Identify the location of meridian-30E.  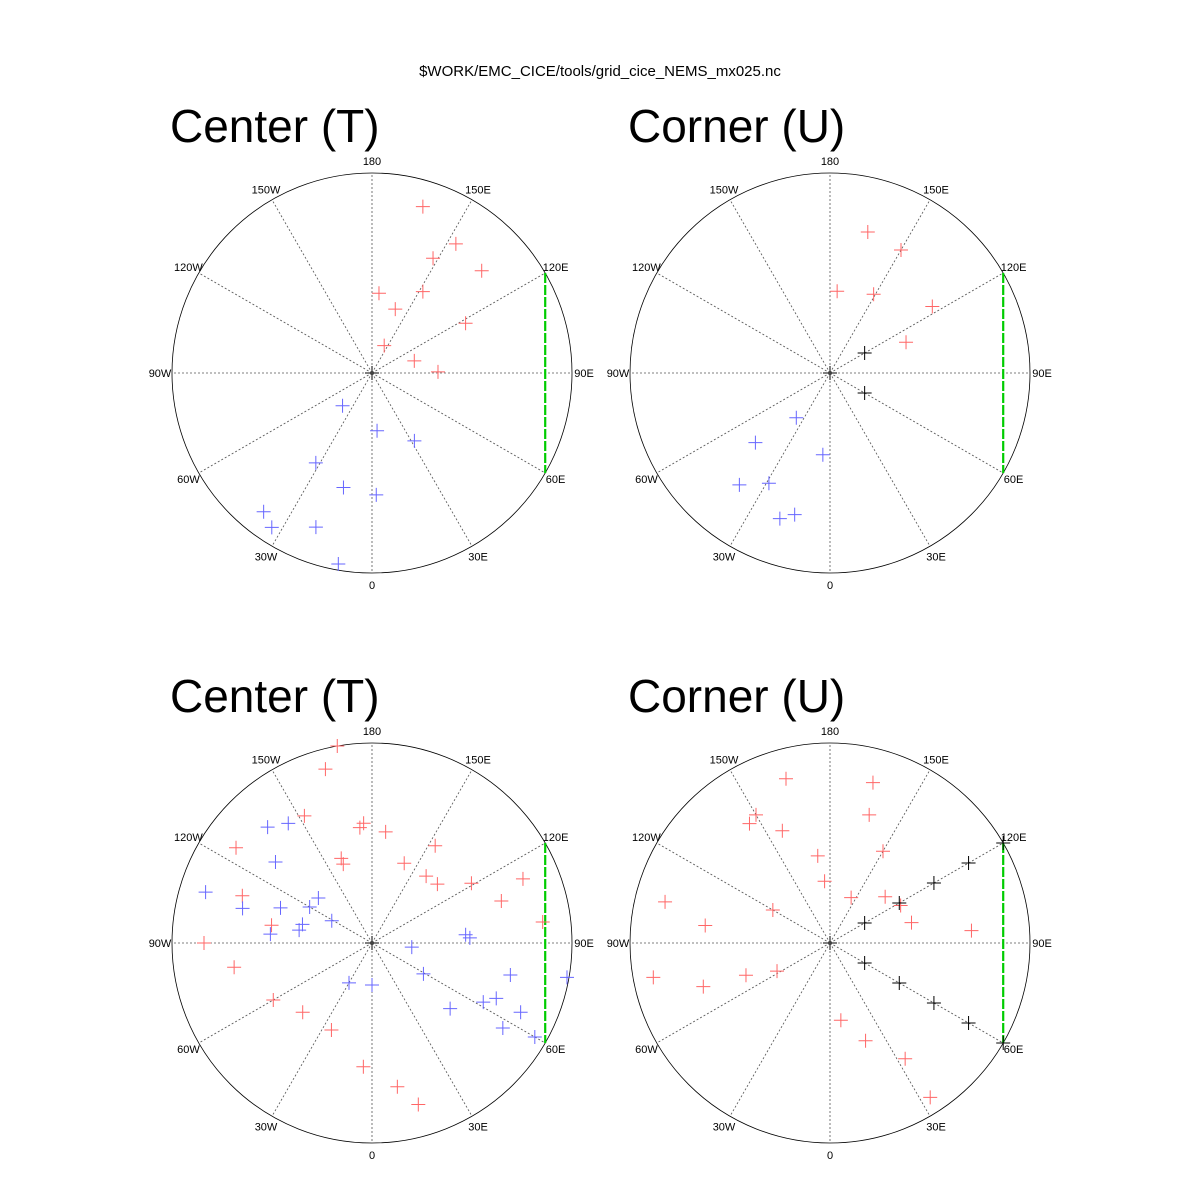
(880, 1029).